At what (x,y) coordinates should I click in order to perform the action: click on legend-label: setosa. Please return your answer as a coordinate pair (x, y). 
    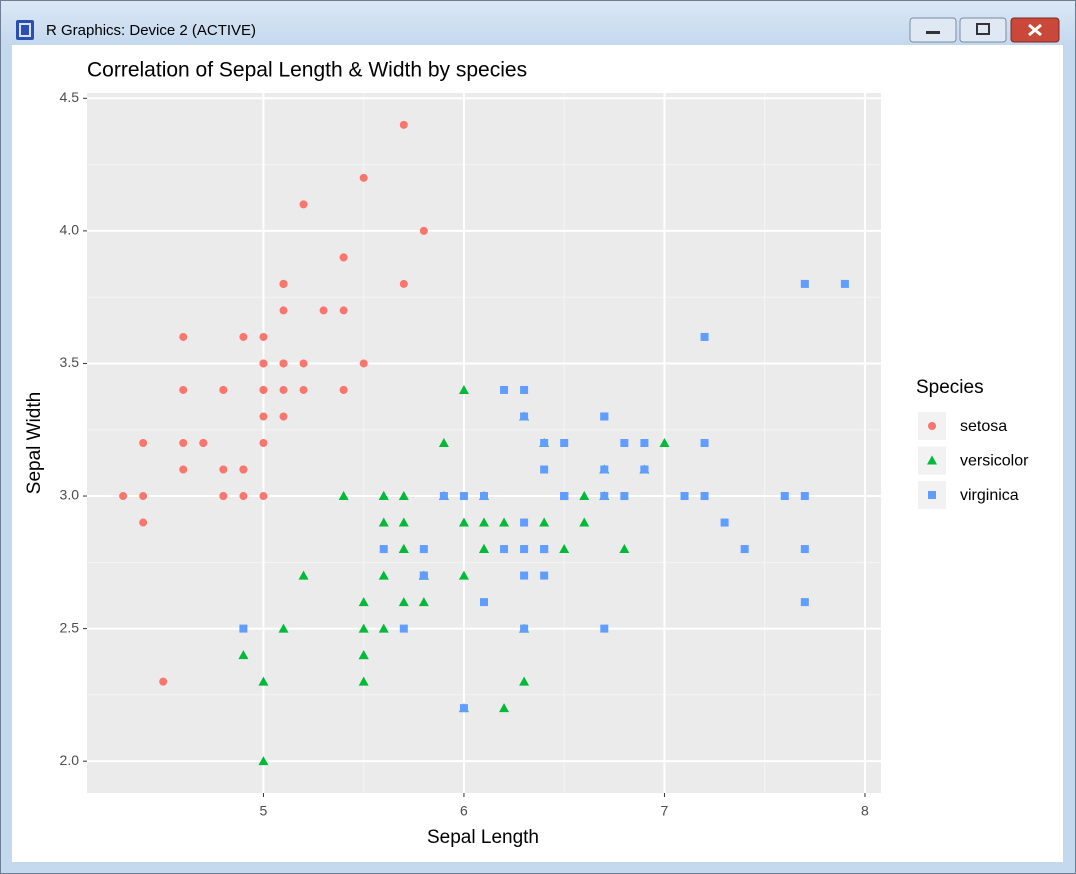
    Looking at the image, I should click on (983, 426).